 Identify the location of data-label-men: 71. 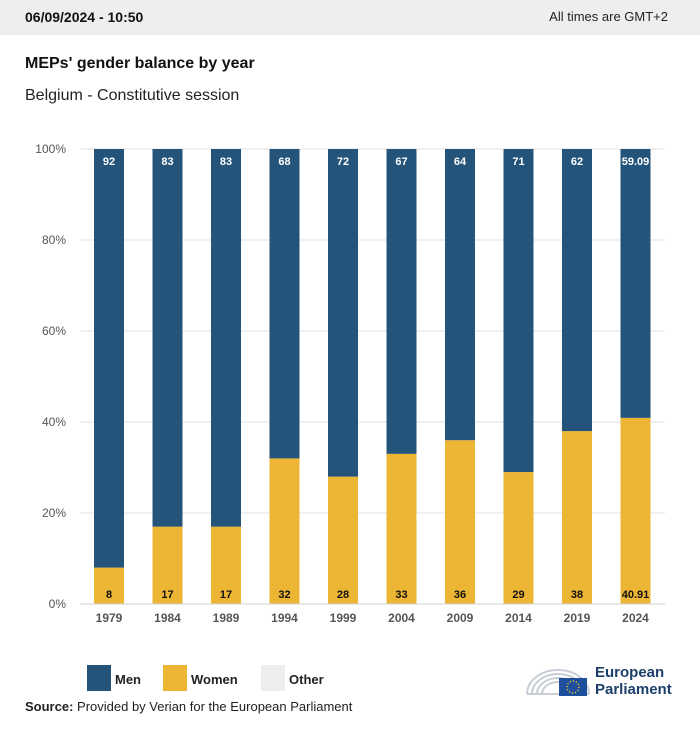
(518, 162).